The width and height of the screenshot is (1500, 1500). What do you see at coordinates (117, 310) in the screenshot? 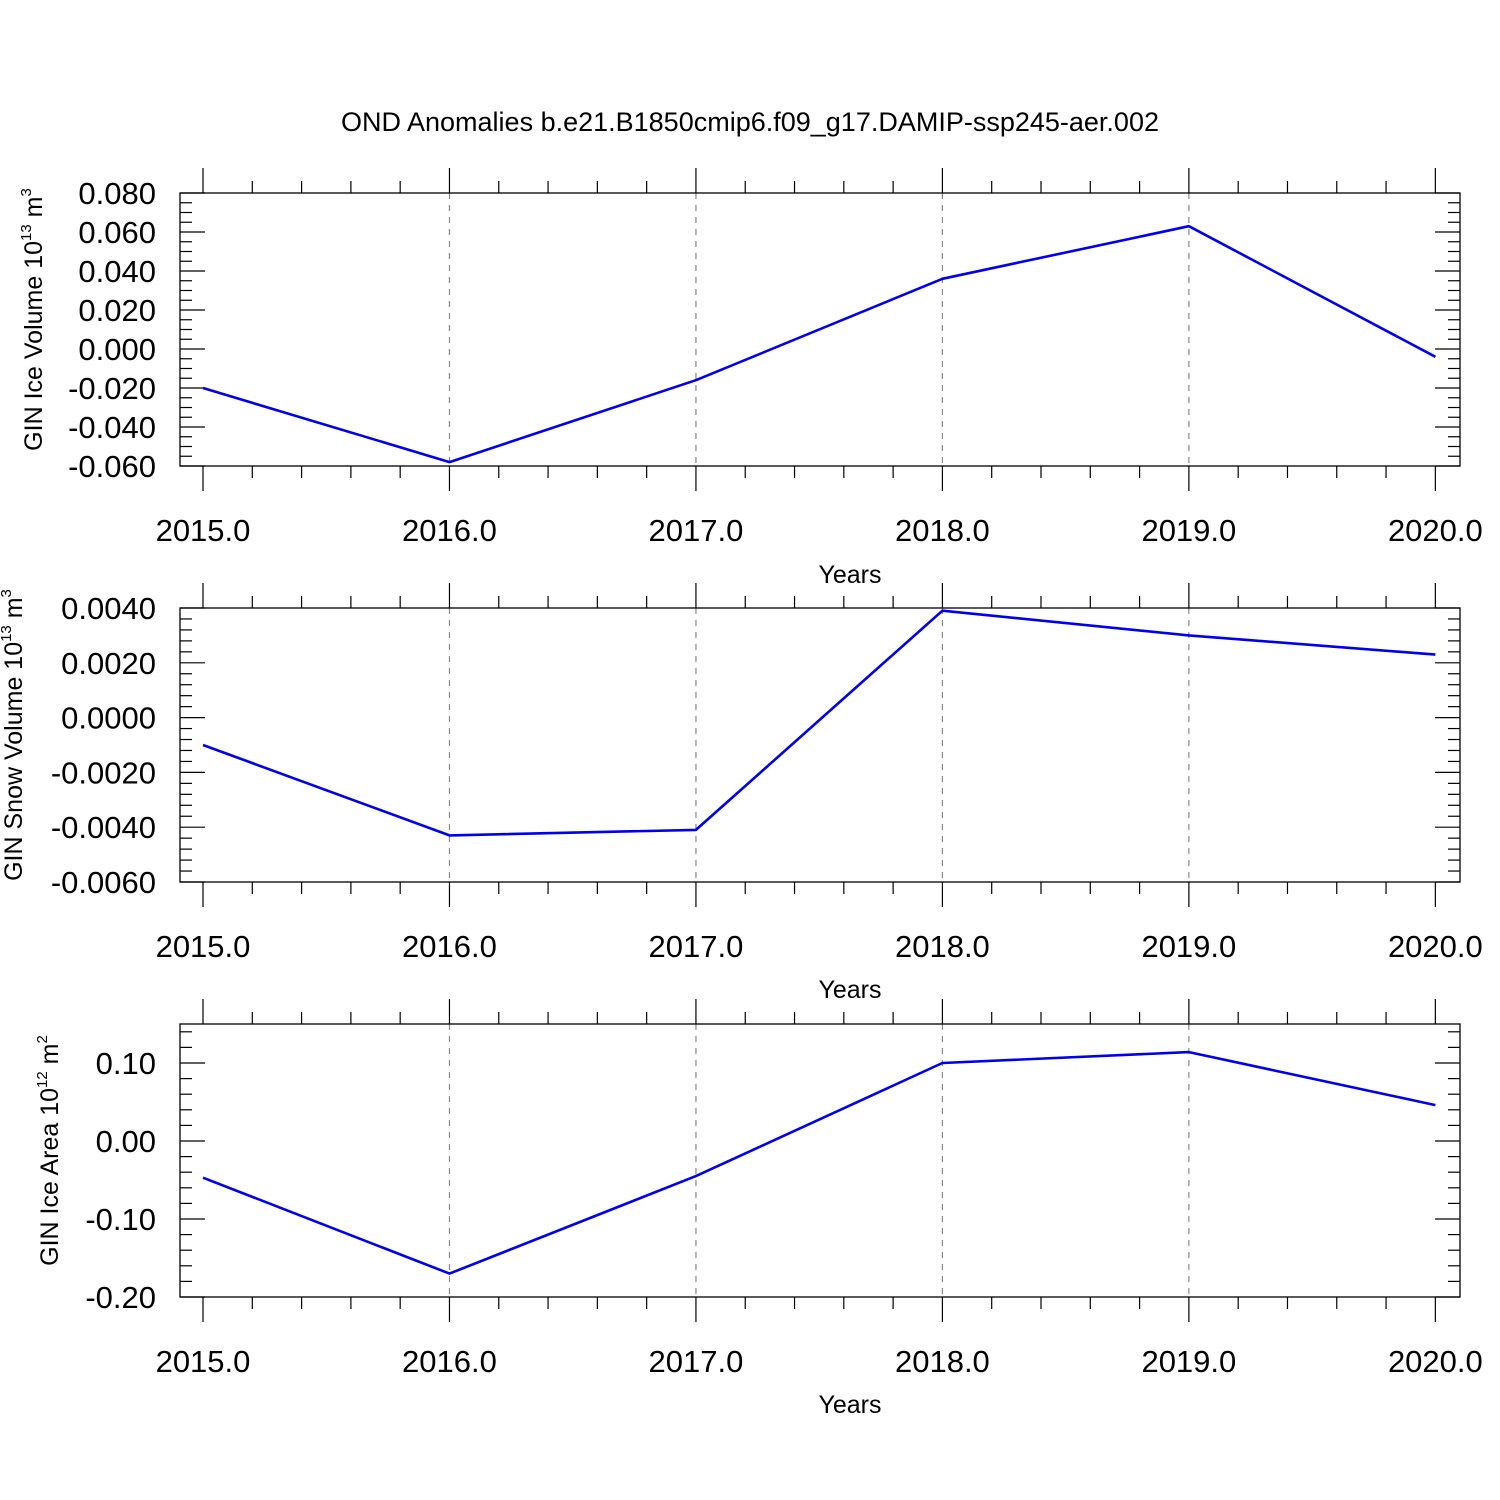
I see `y-tick-label: 0.020` at bounding box center [117, 310].